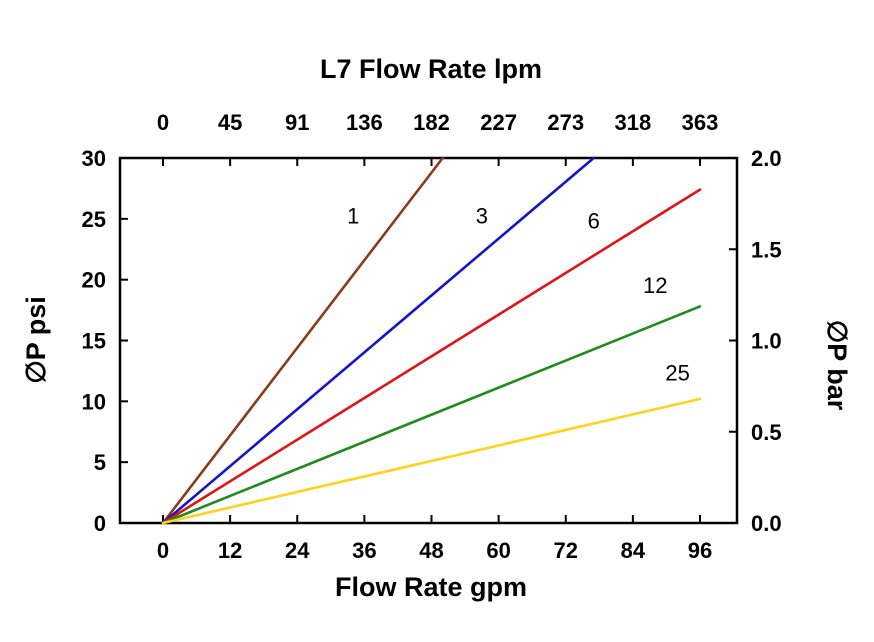 The image size is (874, 642). What do you see at coordinates (364, 550) in the screenshot?
I see `x-tick-label: 36` at bounding box center [364, 550].